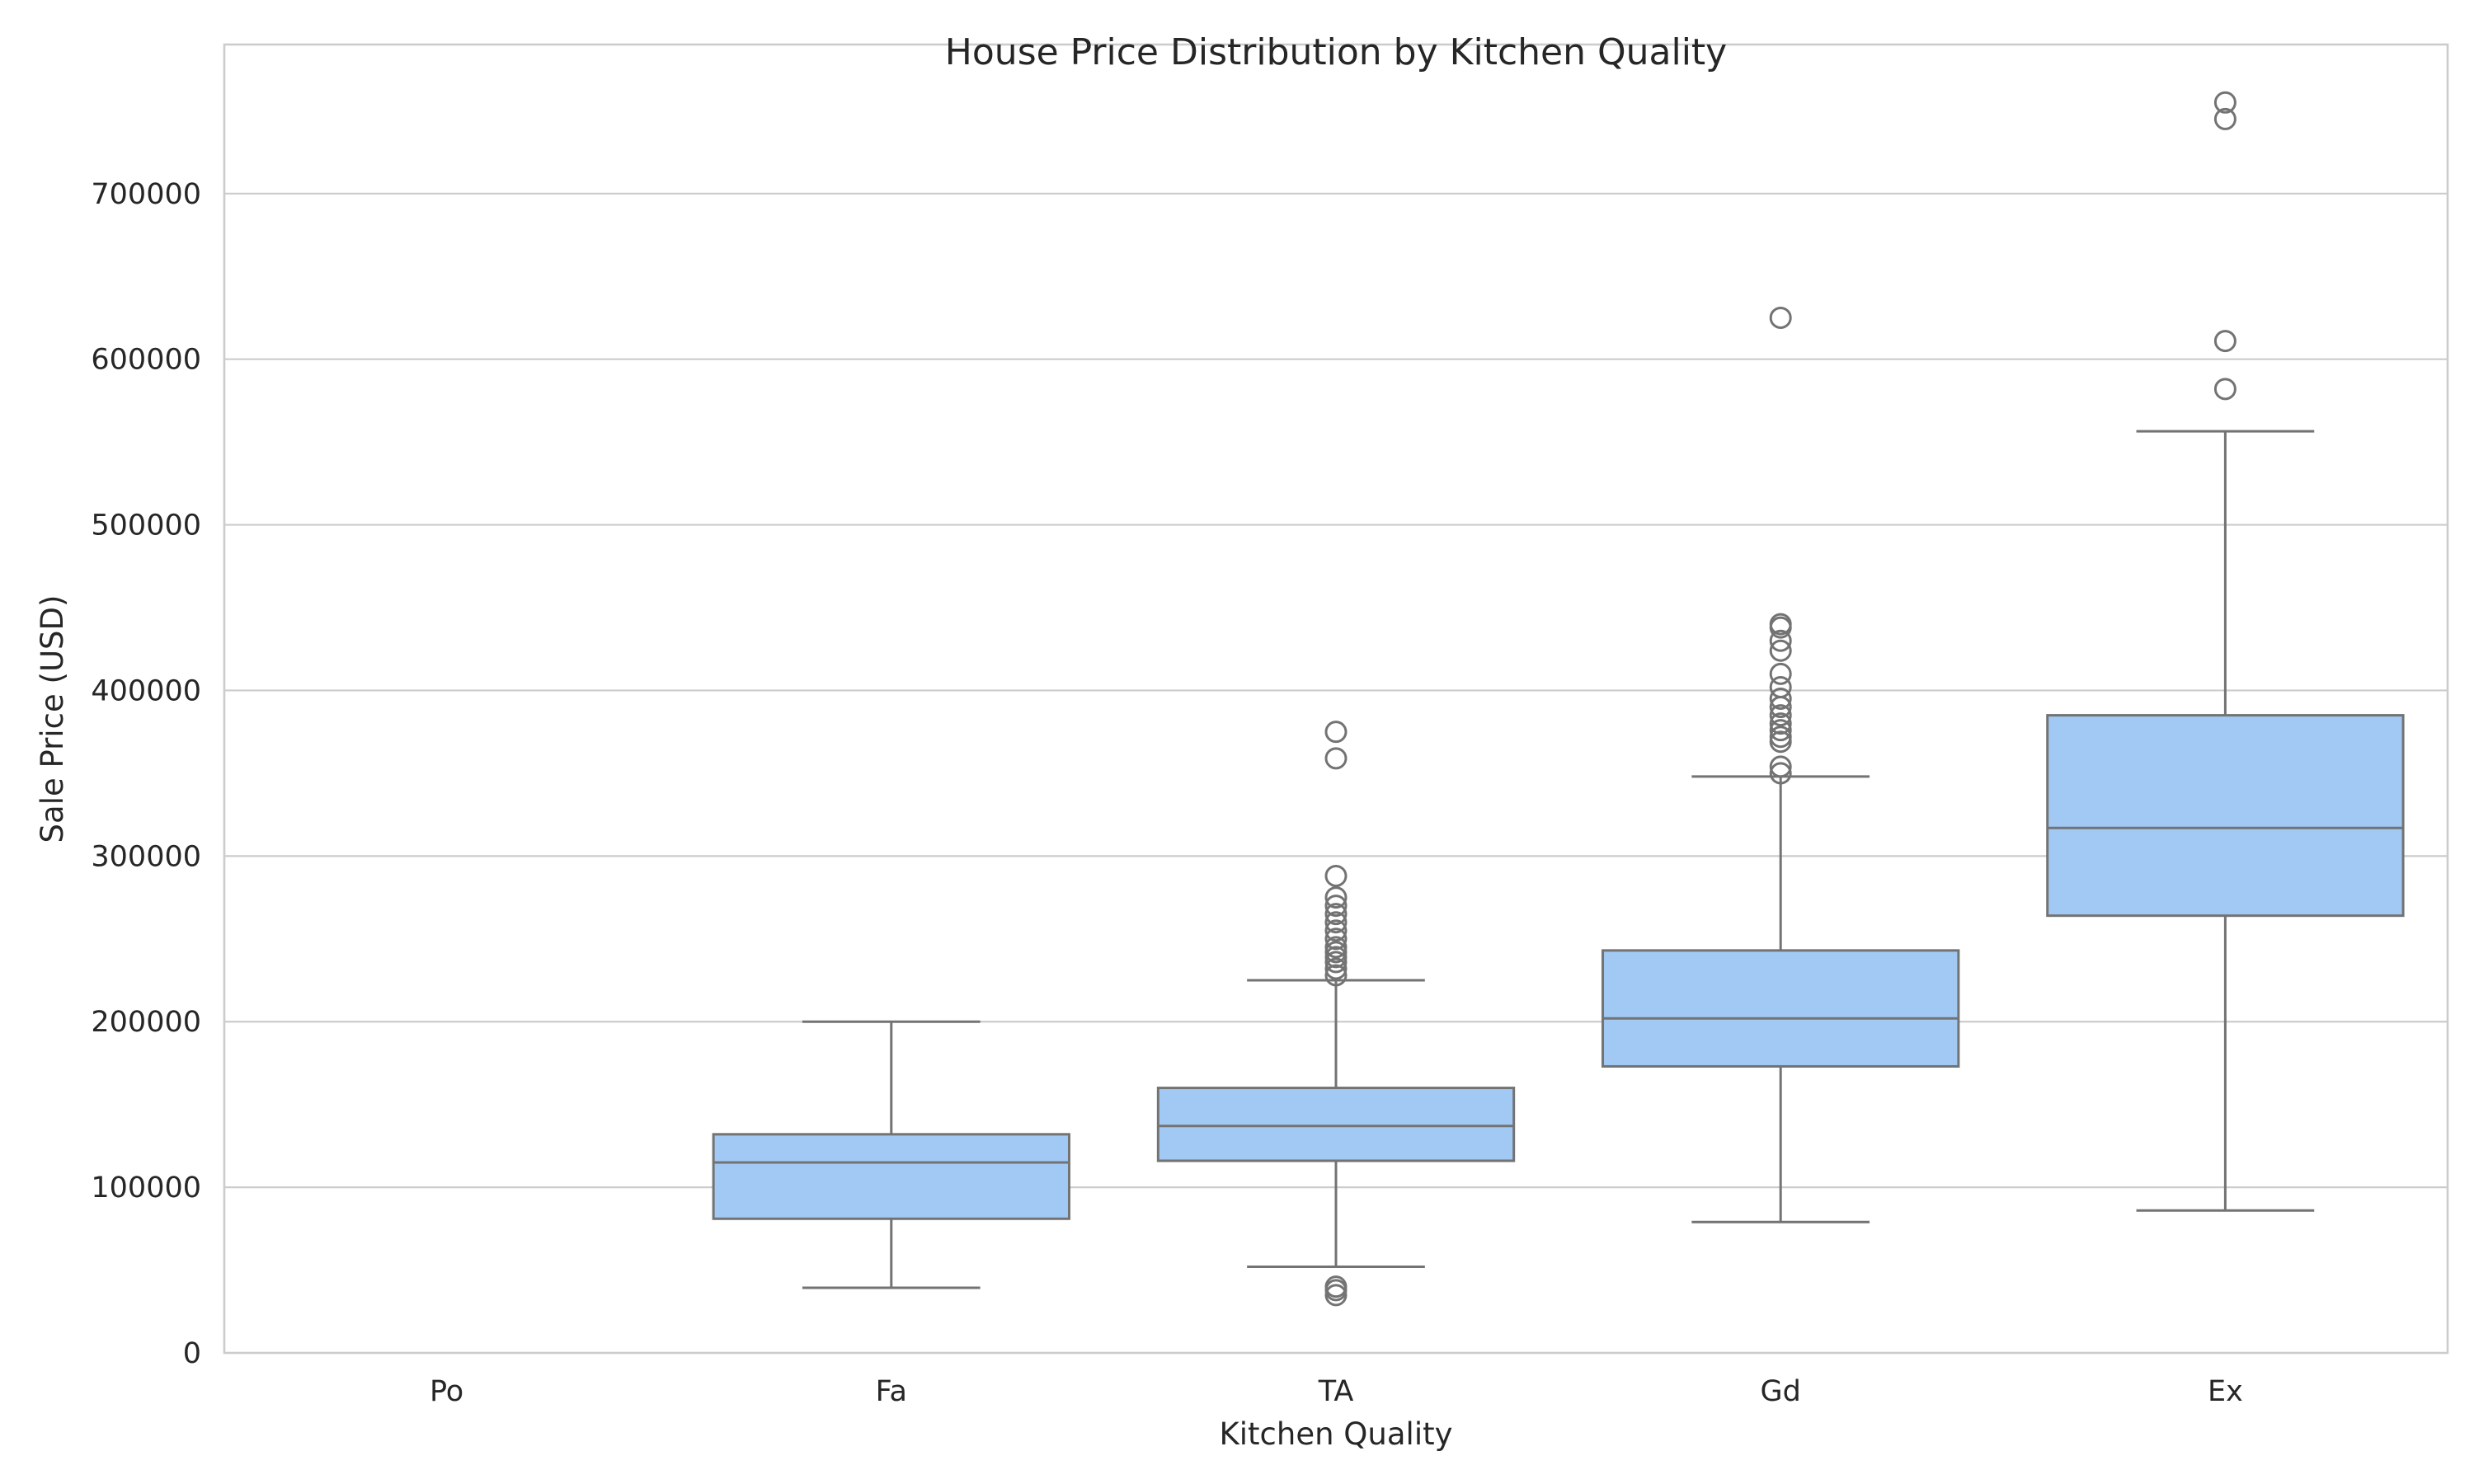 The width and height of the screenshot is (2474, 1484). What do you see at coordinates (2225, 1391) in the screenshot?
I see `x-tick-label: Ex` at bounding box center [2225, 1391].